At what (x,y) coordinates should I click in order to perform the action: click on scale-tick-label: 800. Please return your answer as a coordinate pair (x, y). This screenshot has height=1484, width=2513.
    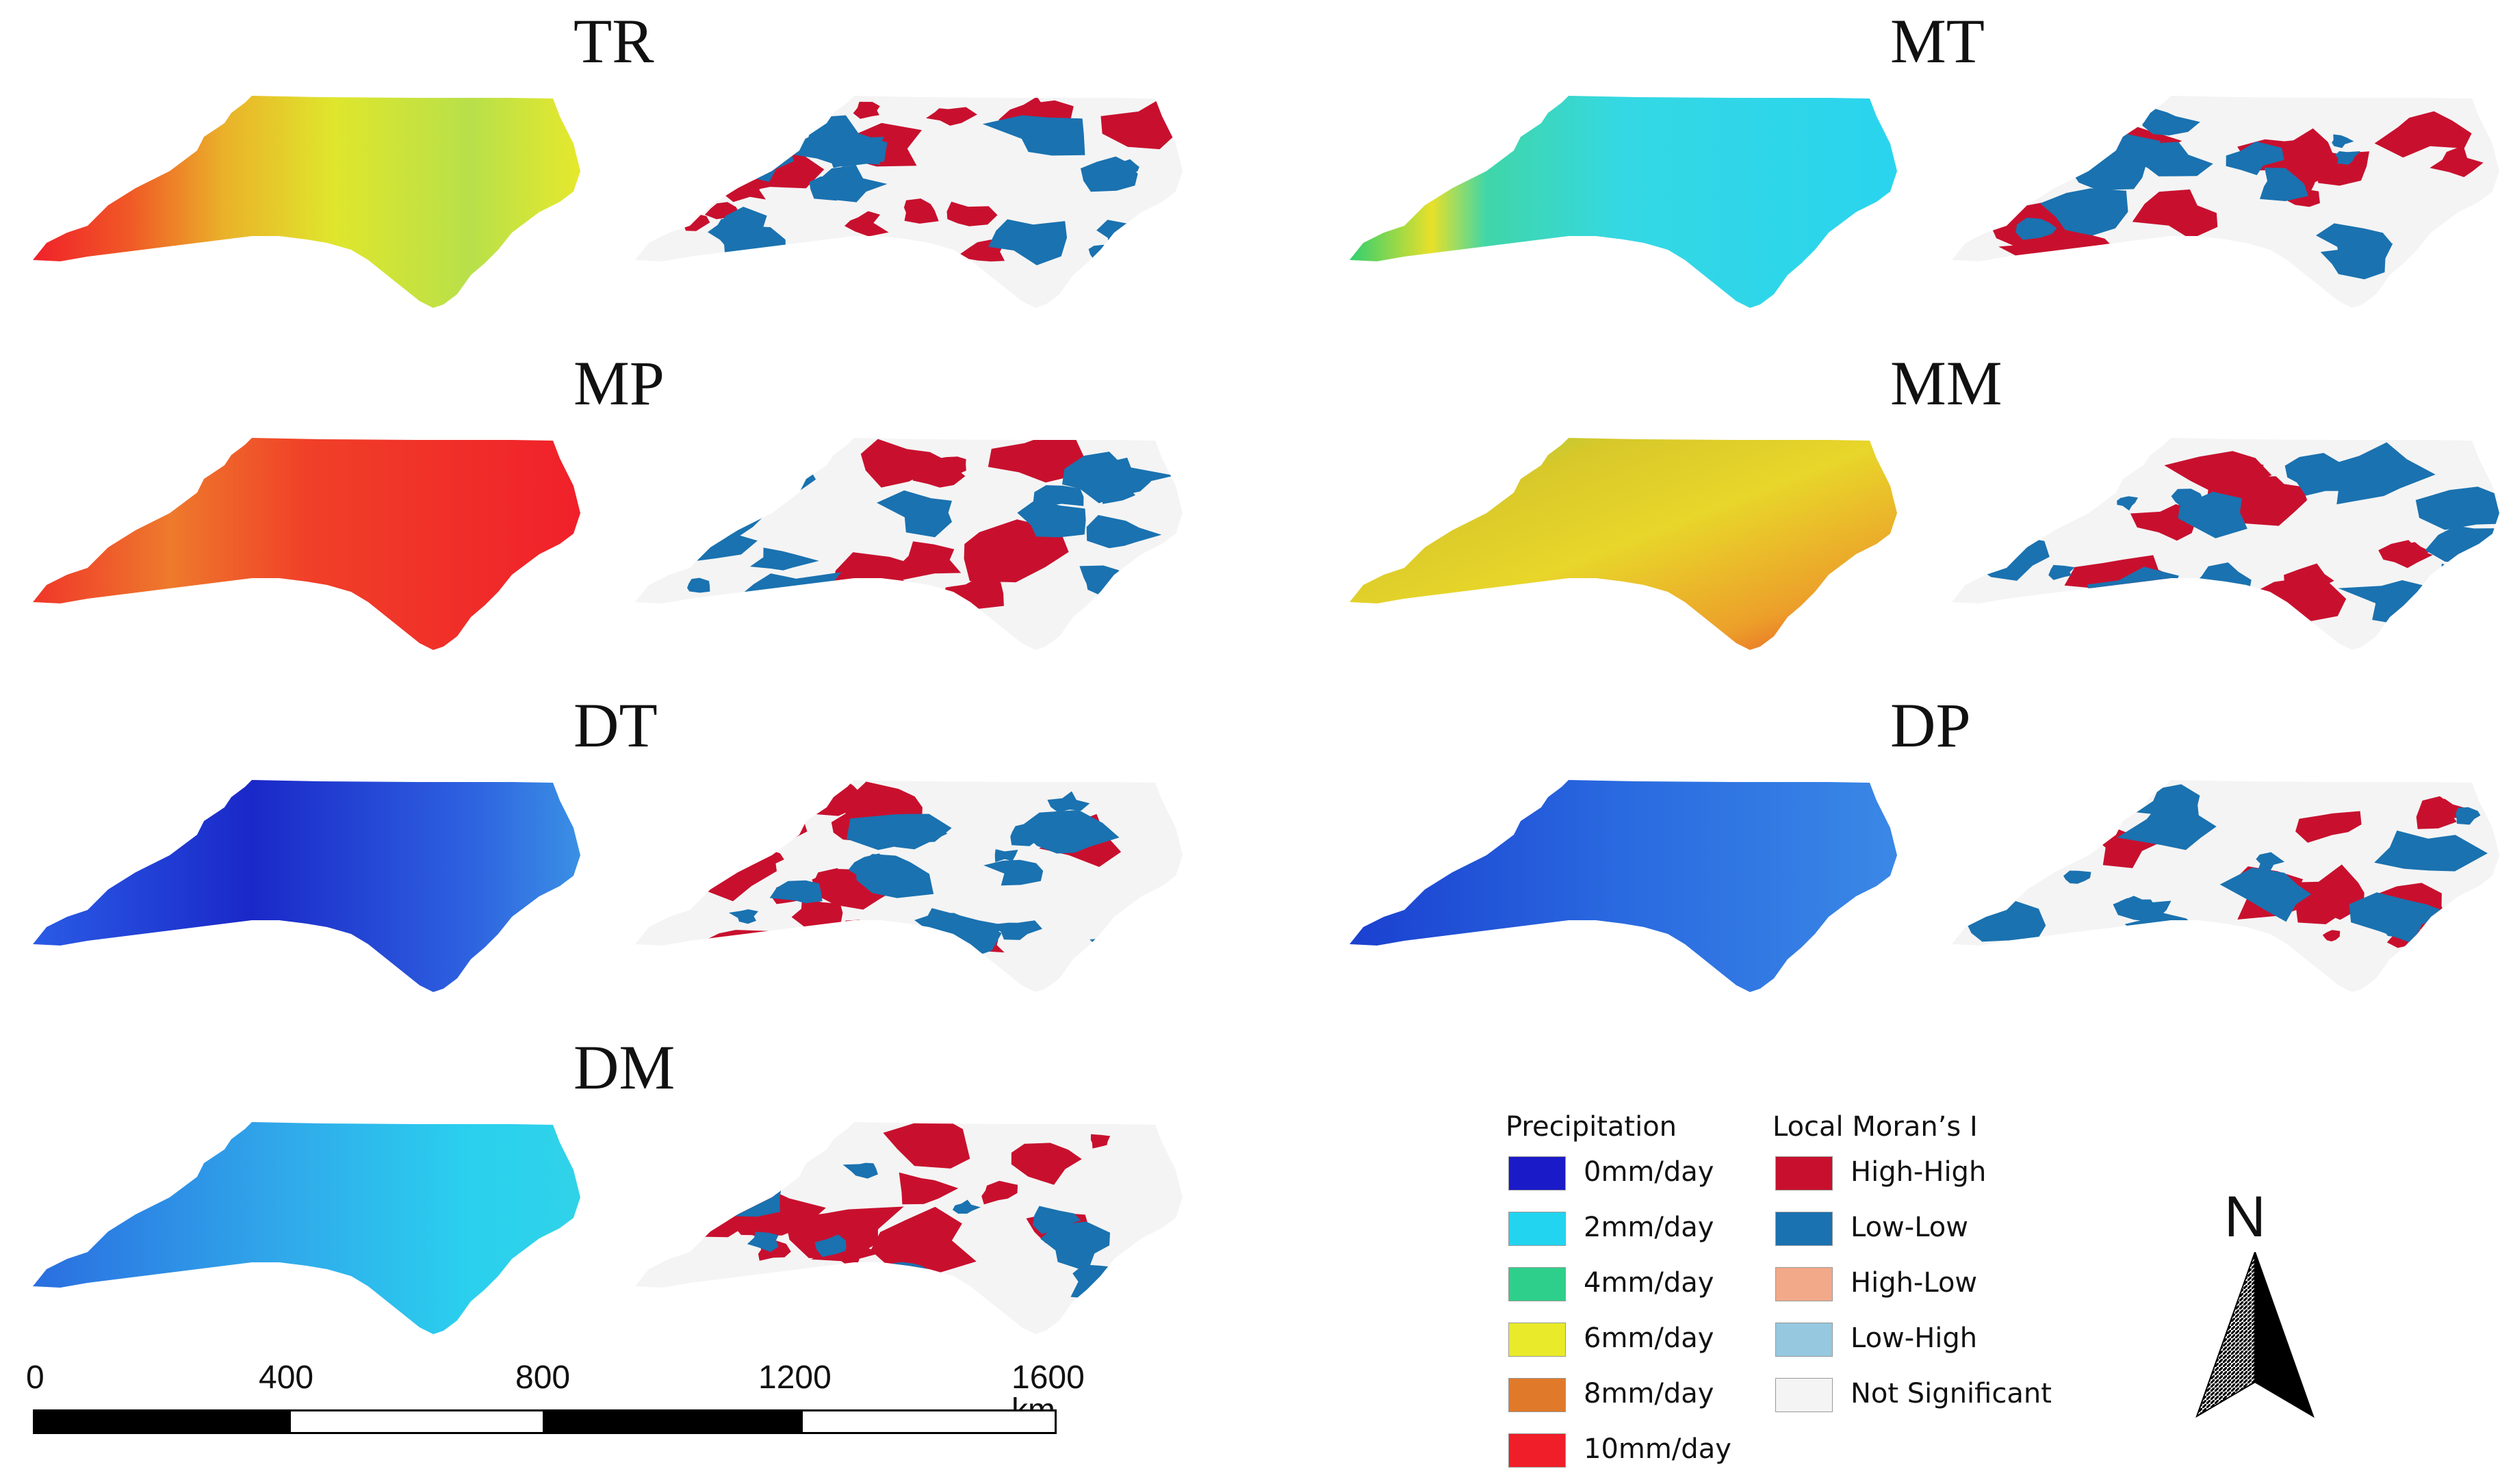
    Looking at the image, I should click on (543, 1377).